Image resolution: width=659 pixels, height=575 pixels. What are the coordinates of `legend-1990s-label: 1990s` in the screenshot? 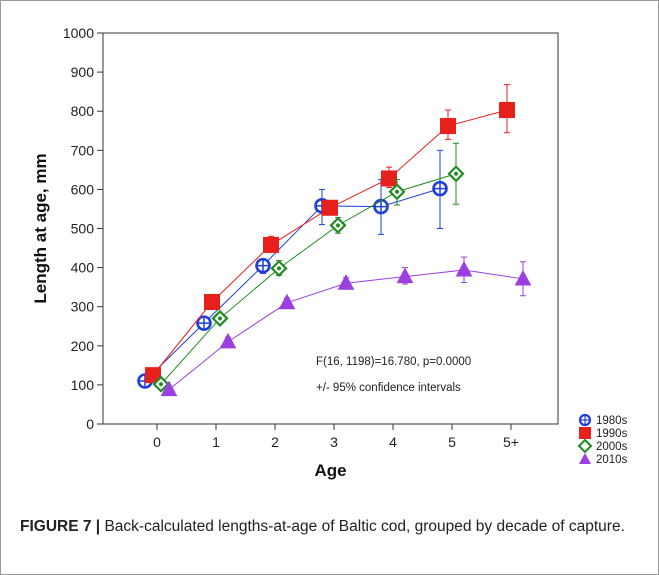 It's located at (612, 434).